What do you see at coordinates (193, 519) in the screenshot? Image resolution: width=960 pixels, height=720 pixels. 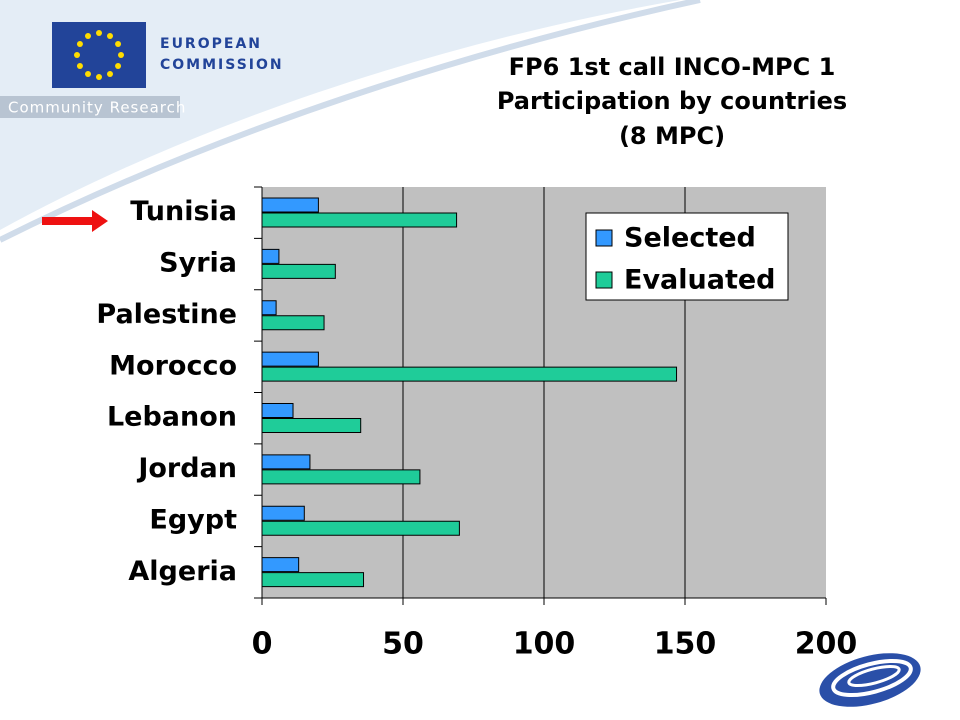 I see `y-tick-label: Egypt` at bounding box center [193, 519].